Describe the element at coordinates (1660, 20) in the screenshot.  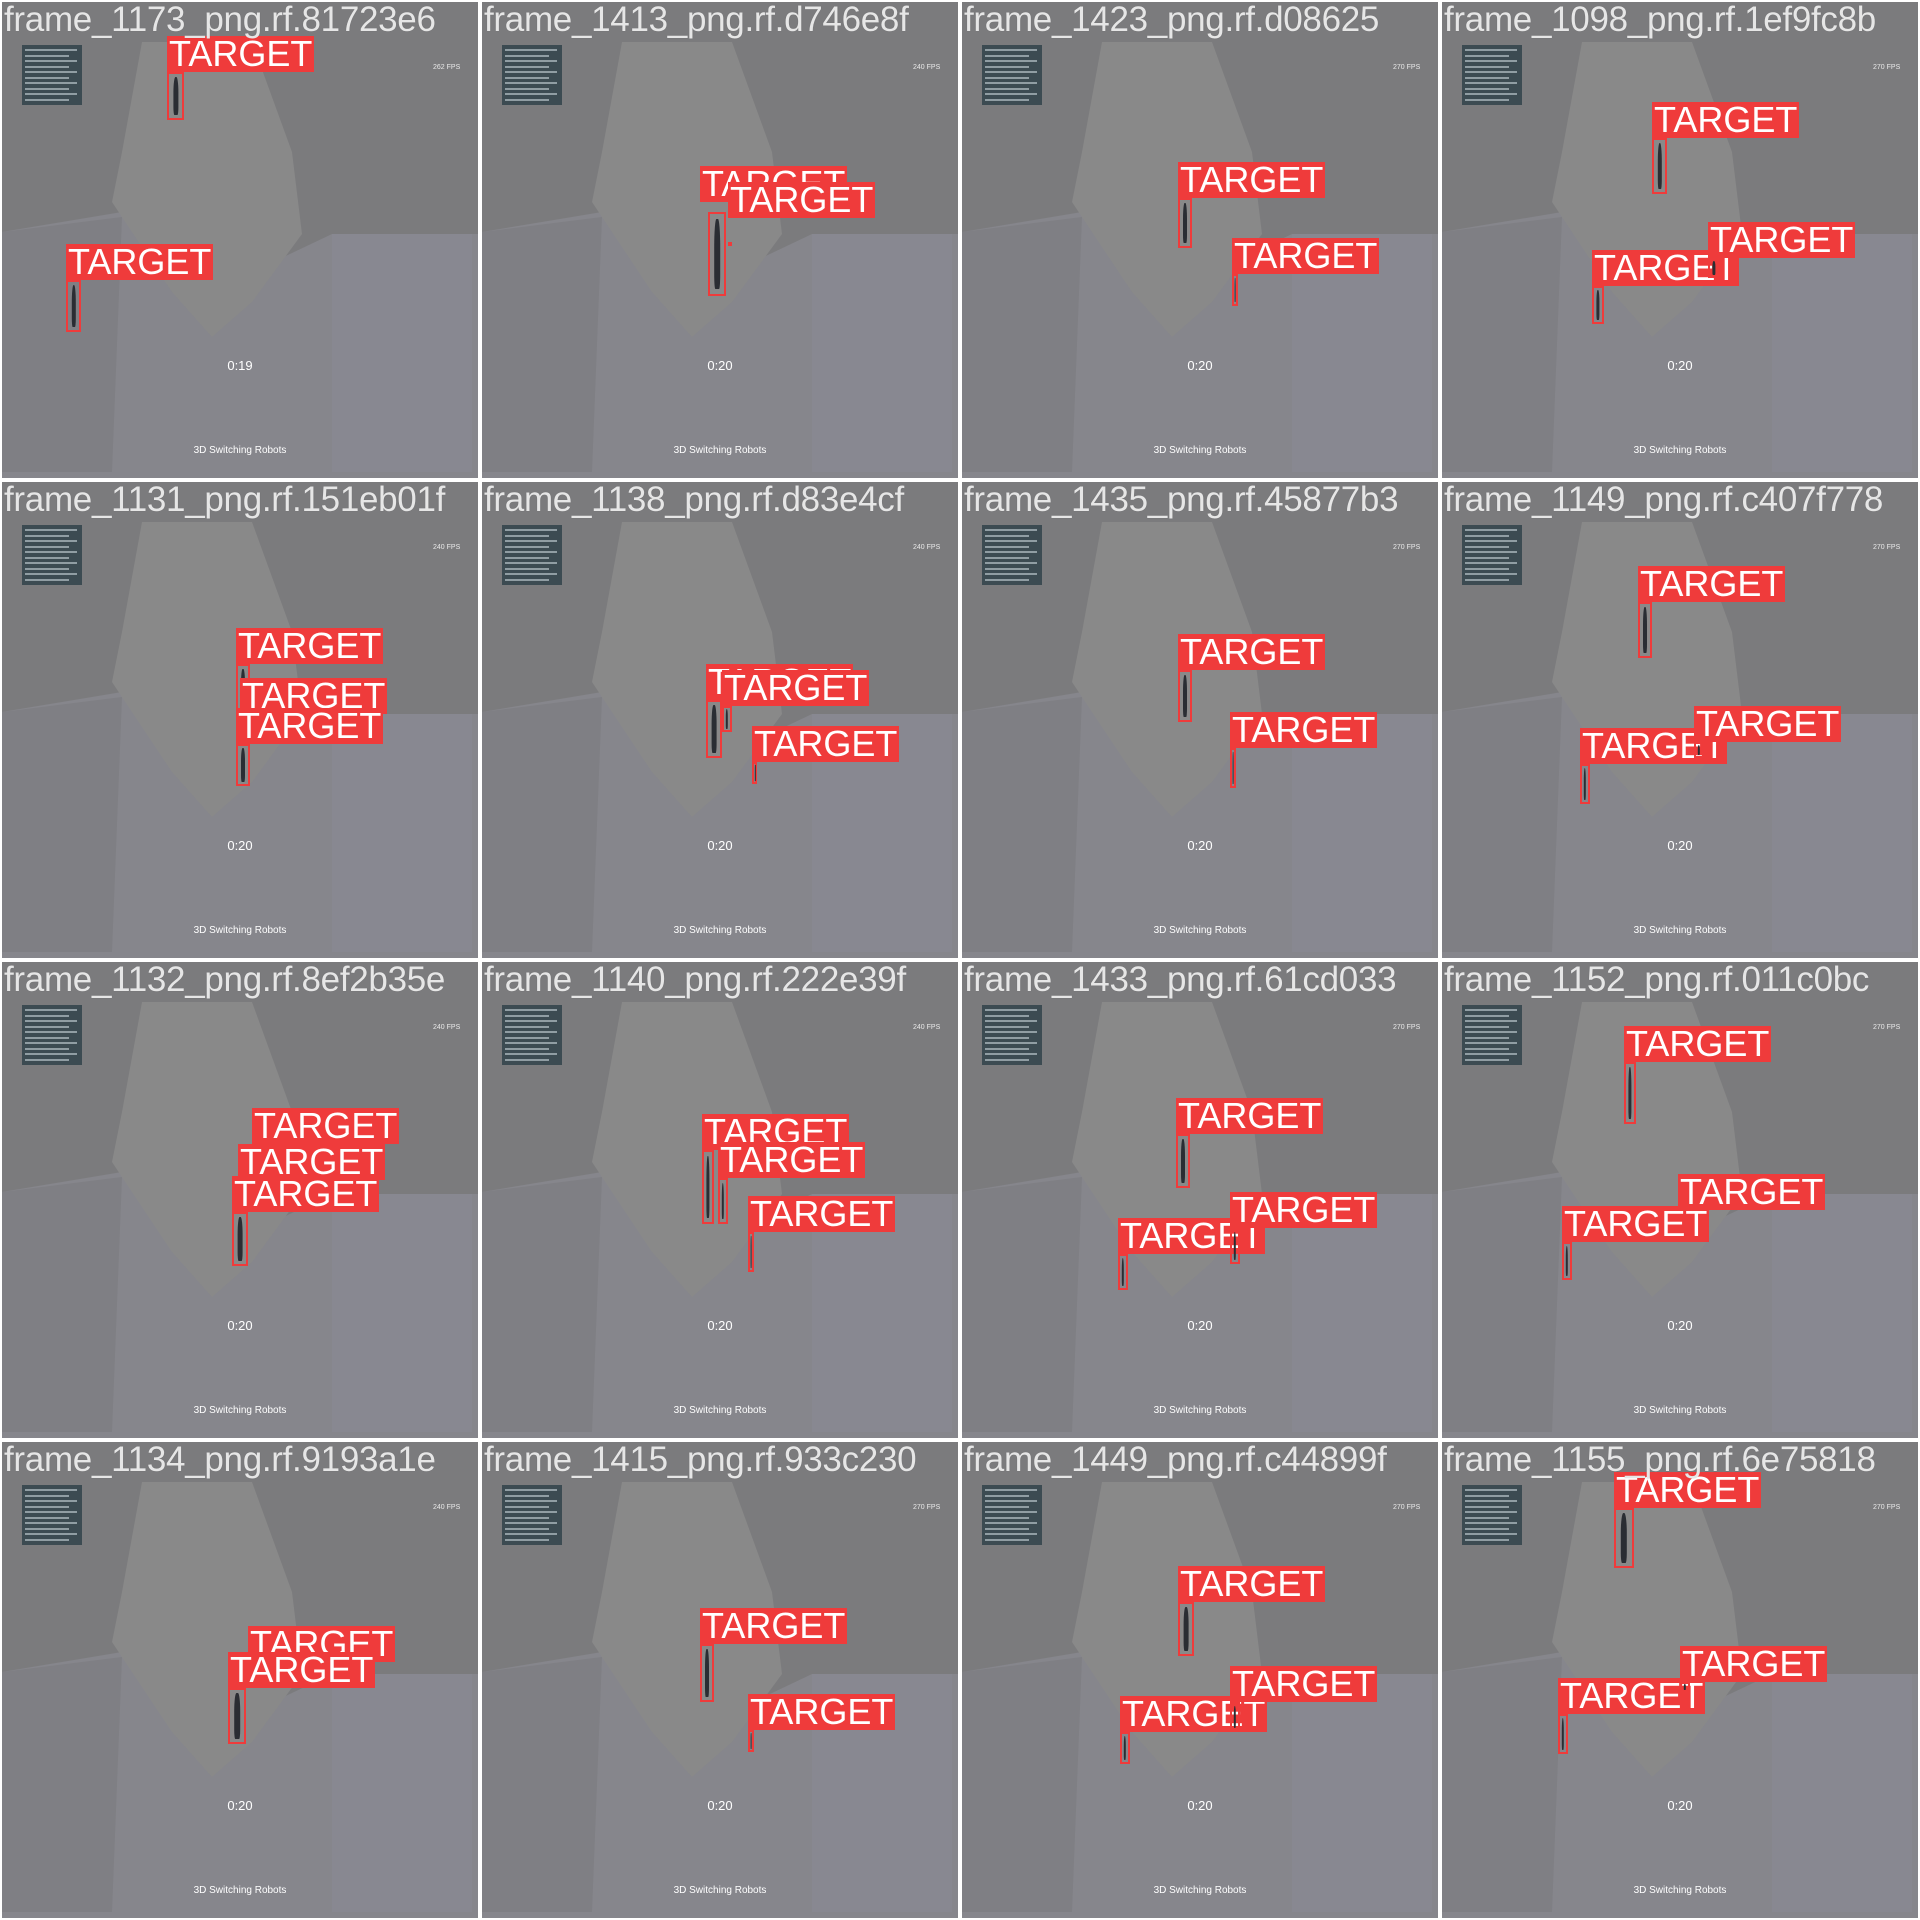
I see `frame-filename: frame_1098_png.rf.1ef9fc8b` at that location.